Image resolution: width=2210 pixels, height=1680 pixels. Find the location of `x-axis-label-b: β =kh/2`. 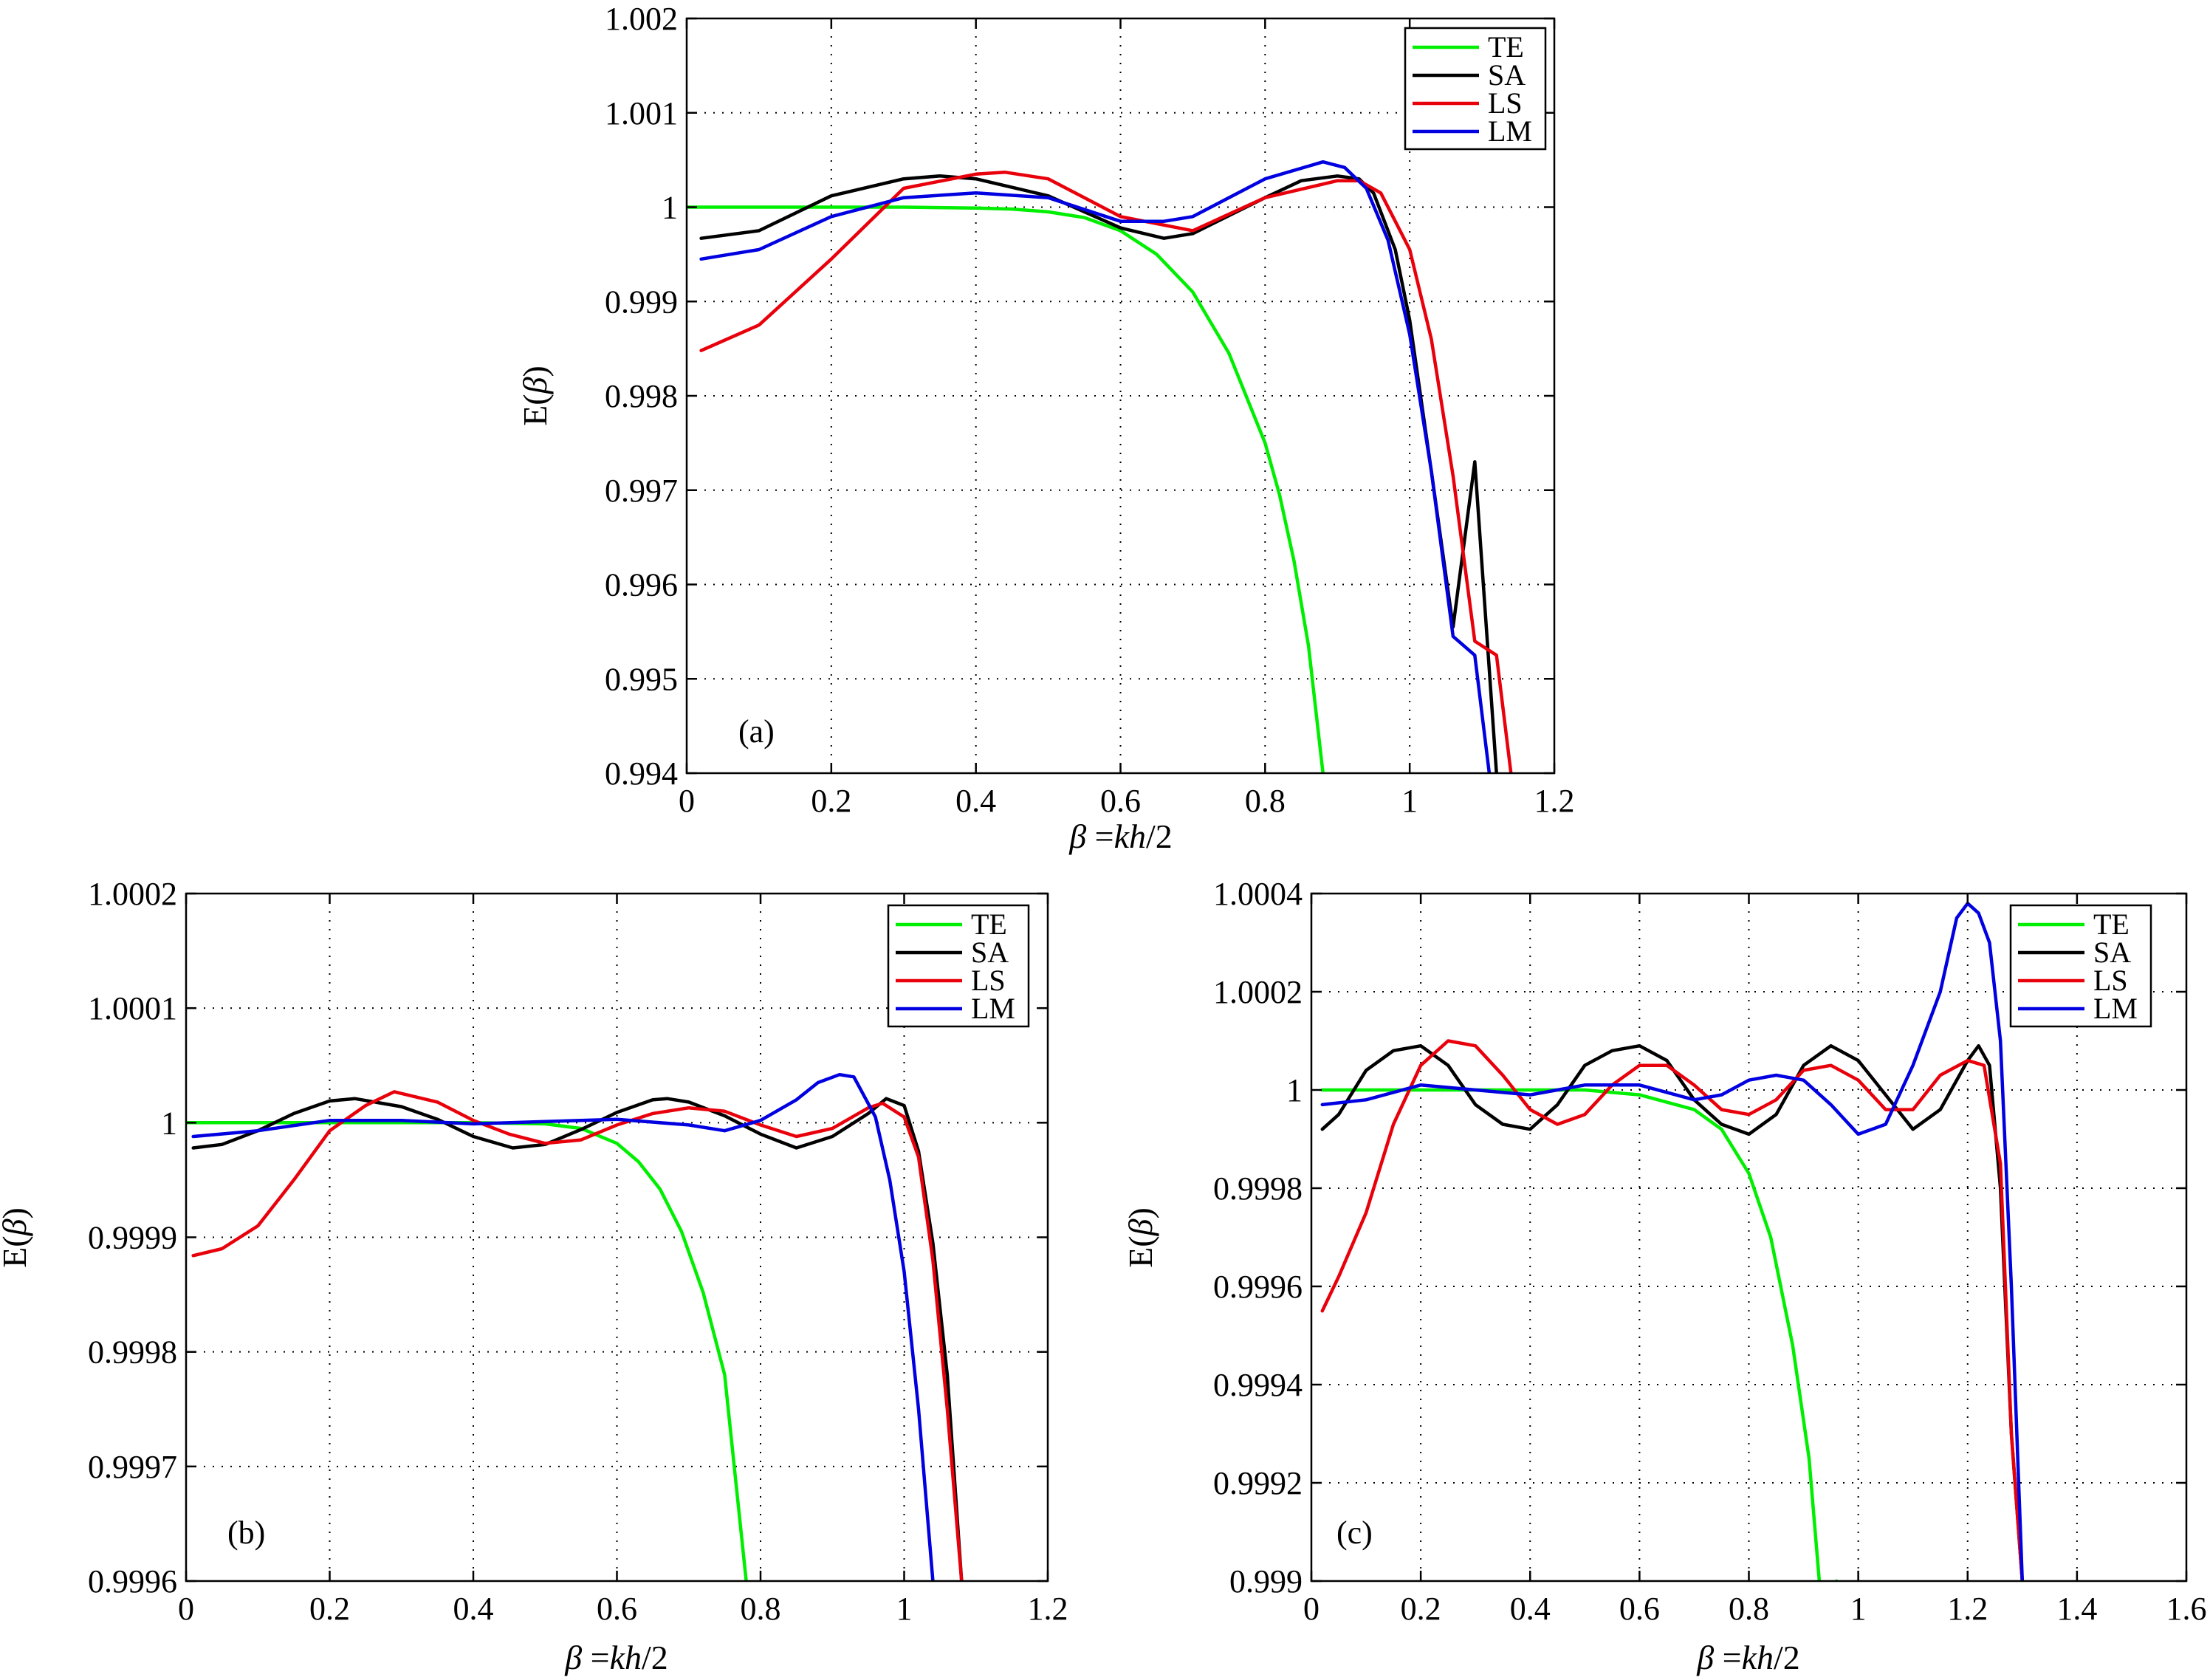

x-axis-label-b: β =kh/2 is located at coordinates (616, 1657).